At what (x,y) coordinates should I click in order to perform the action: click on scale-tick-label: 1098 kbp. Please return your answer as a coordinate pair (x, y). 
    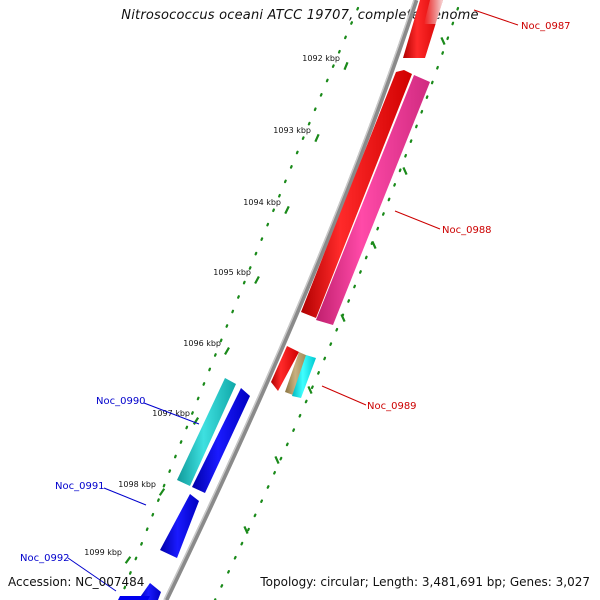
    Looking at the image, I should click on (137, 484).